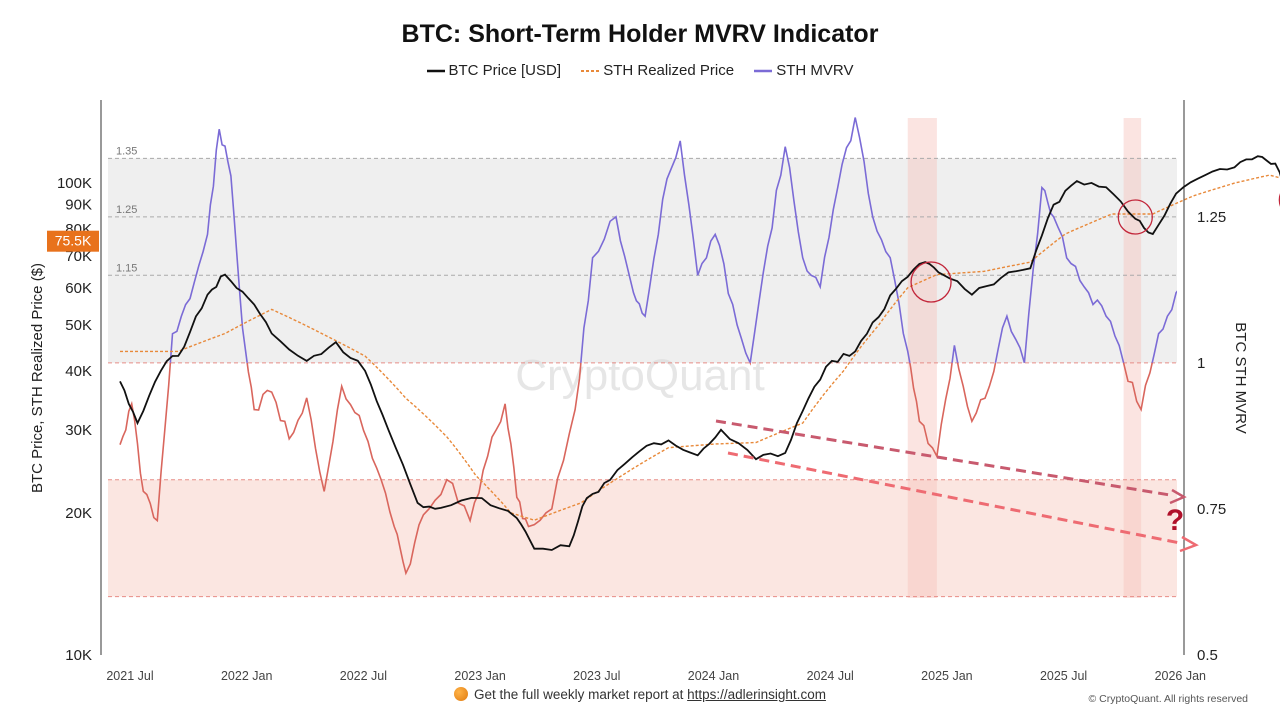 This screenshot has height=720, width=1280. What do you see at coordinates (756, 694) in the screenshot?
I see `footer-link: https://adlerinsight.com` at bounding box center [756, 694].